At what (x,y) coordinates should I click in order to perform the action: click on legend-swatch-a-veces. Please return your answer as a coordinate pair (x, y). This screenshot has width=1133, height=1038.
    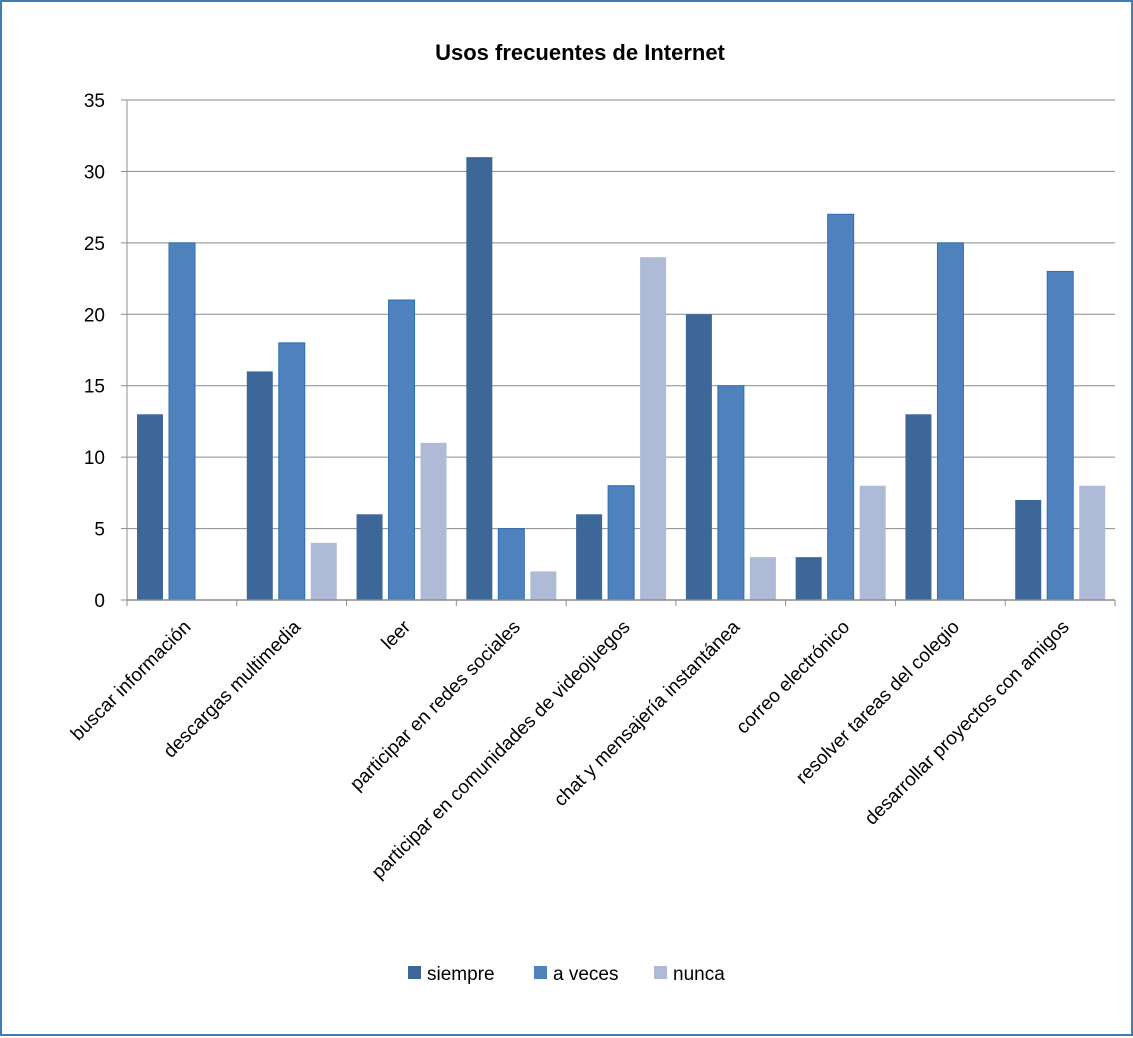
    Looking at the image, I should click on (540, 972).